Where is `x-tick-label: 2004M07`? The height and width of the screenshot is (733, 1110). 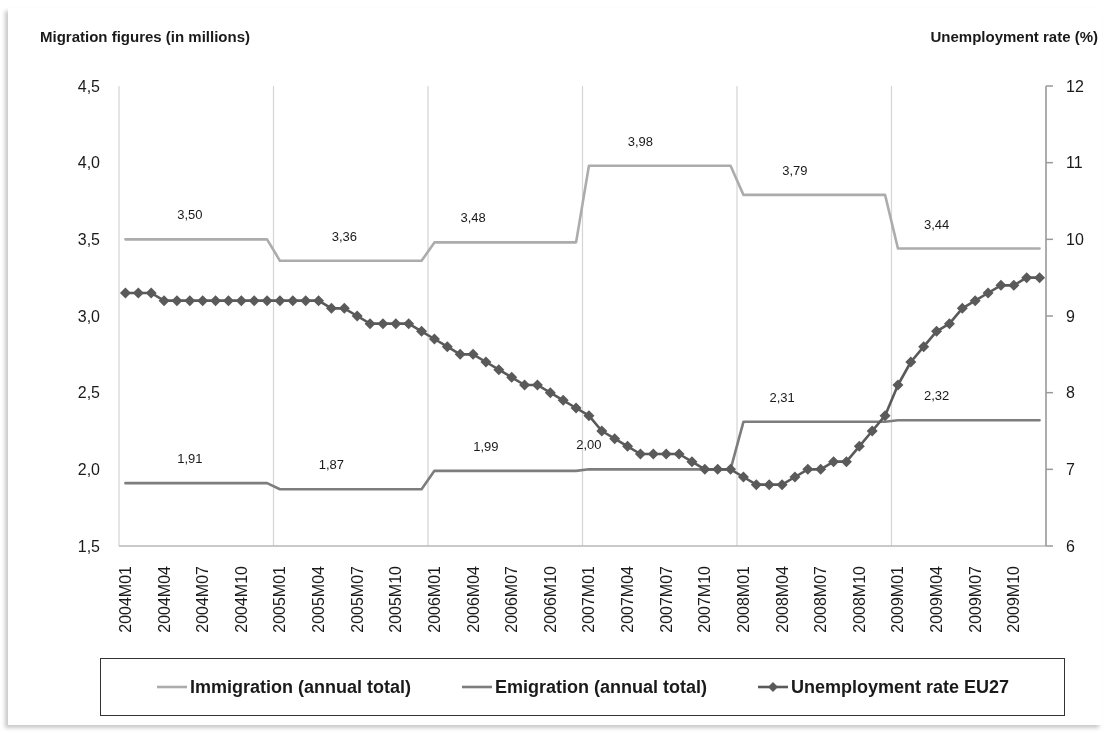 x-tick-label: 2004M07 is located at coordinates (203, 599).